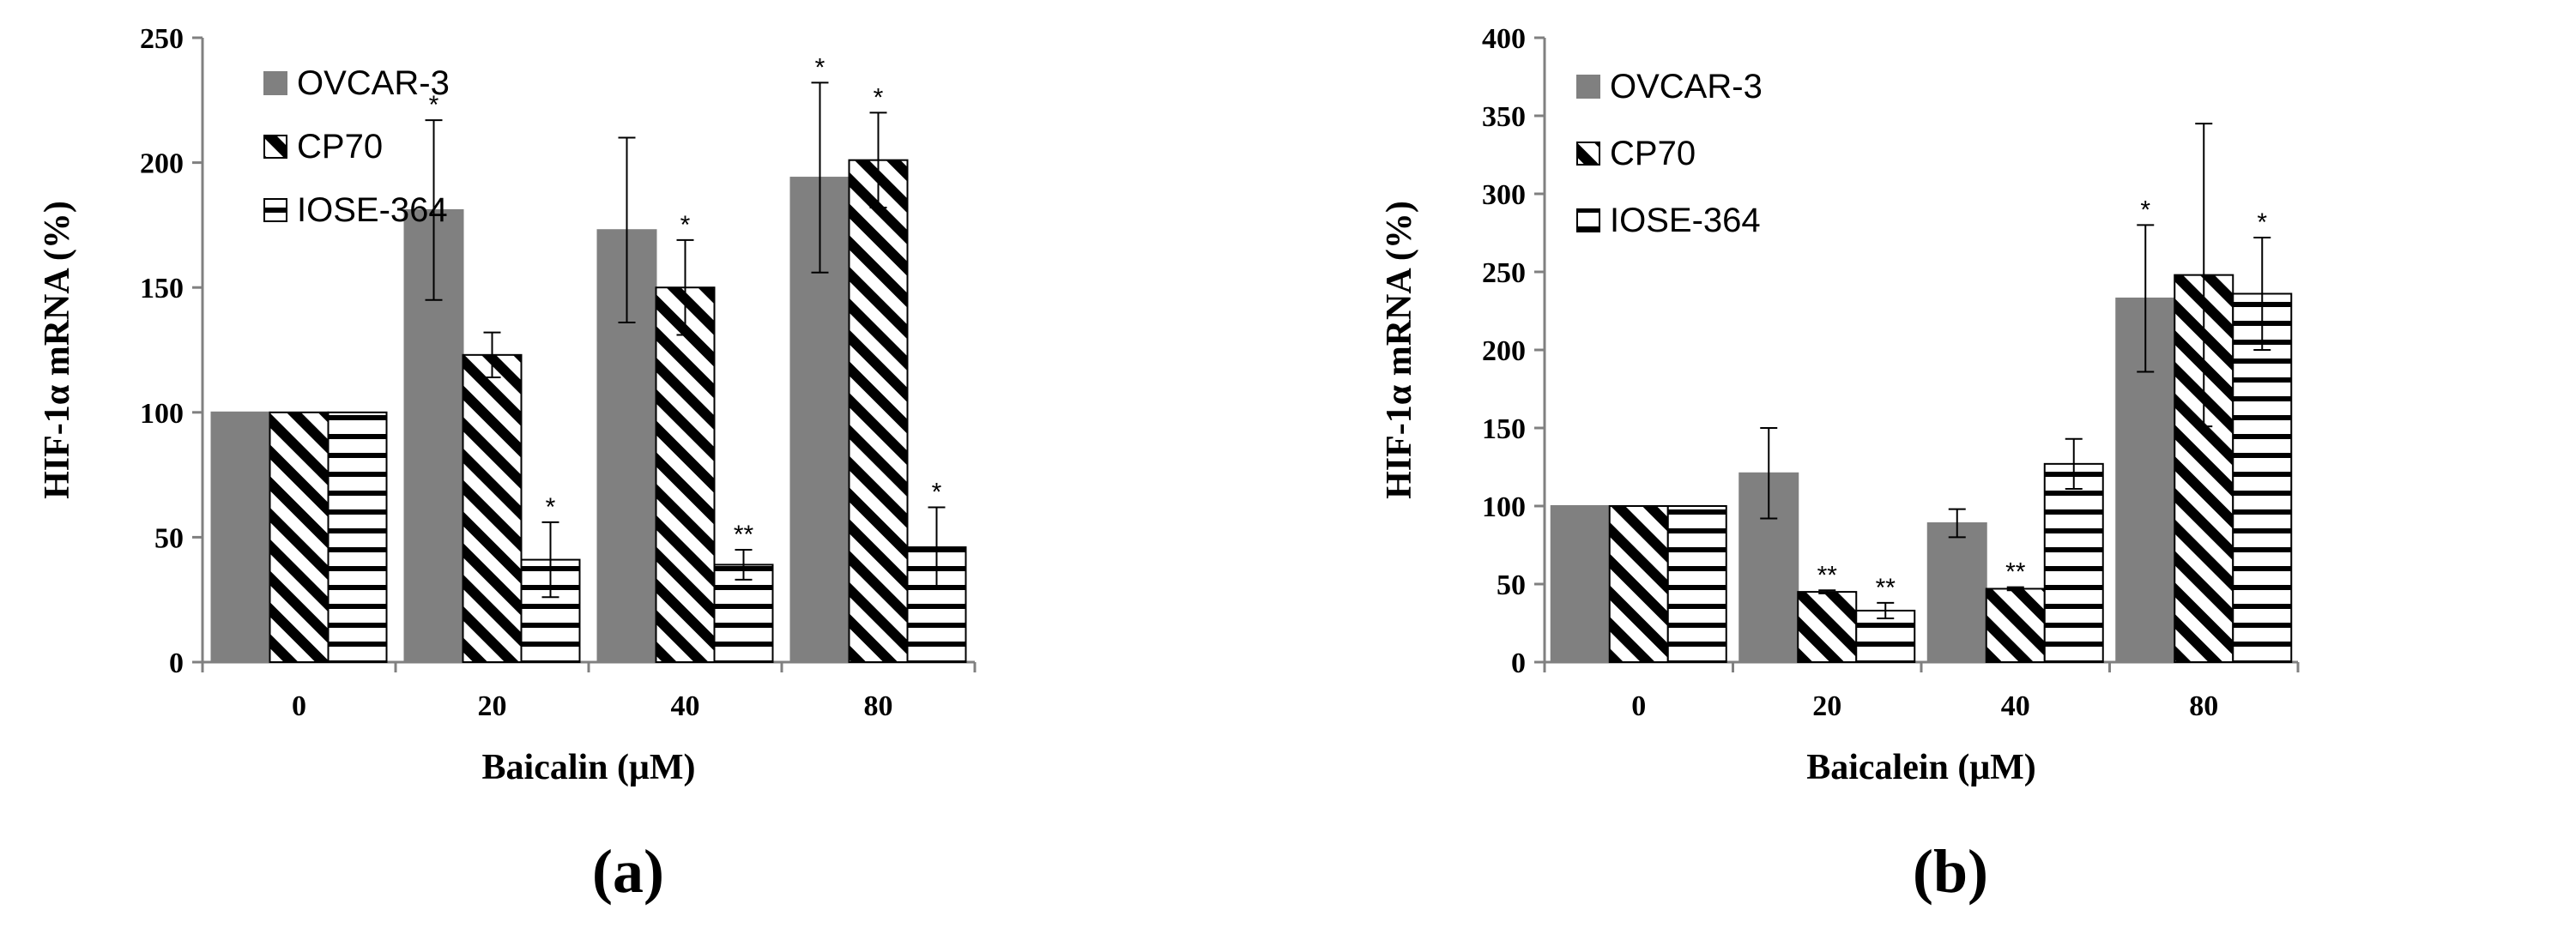 This screenshot has width=2576, height=928. What do you see at coordinates (628, 871) in the screenshot?
I see `panel-label: (a)` at bounding box center [628, 871].